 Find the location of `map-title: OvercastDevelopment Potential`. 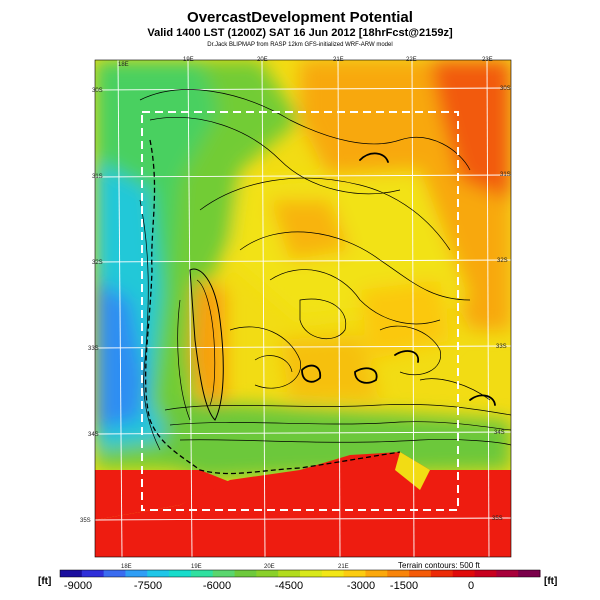

map-title: OvercastDevelopment Potential is located at coordinates (300, 17).